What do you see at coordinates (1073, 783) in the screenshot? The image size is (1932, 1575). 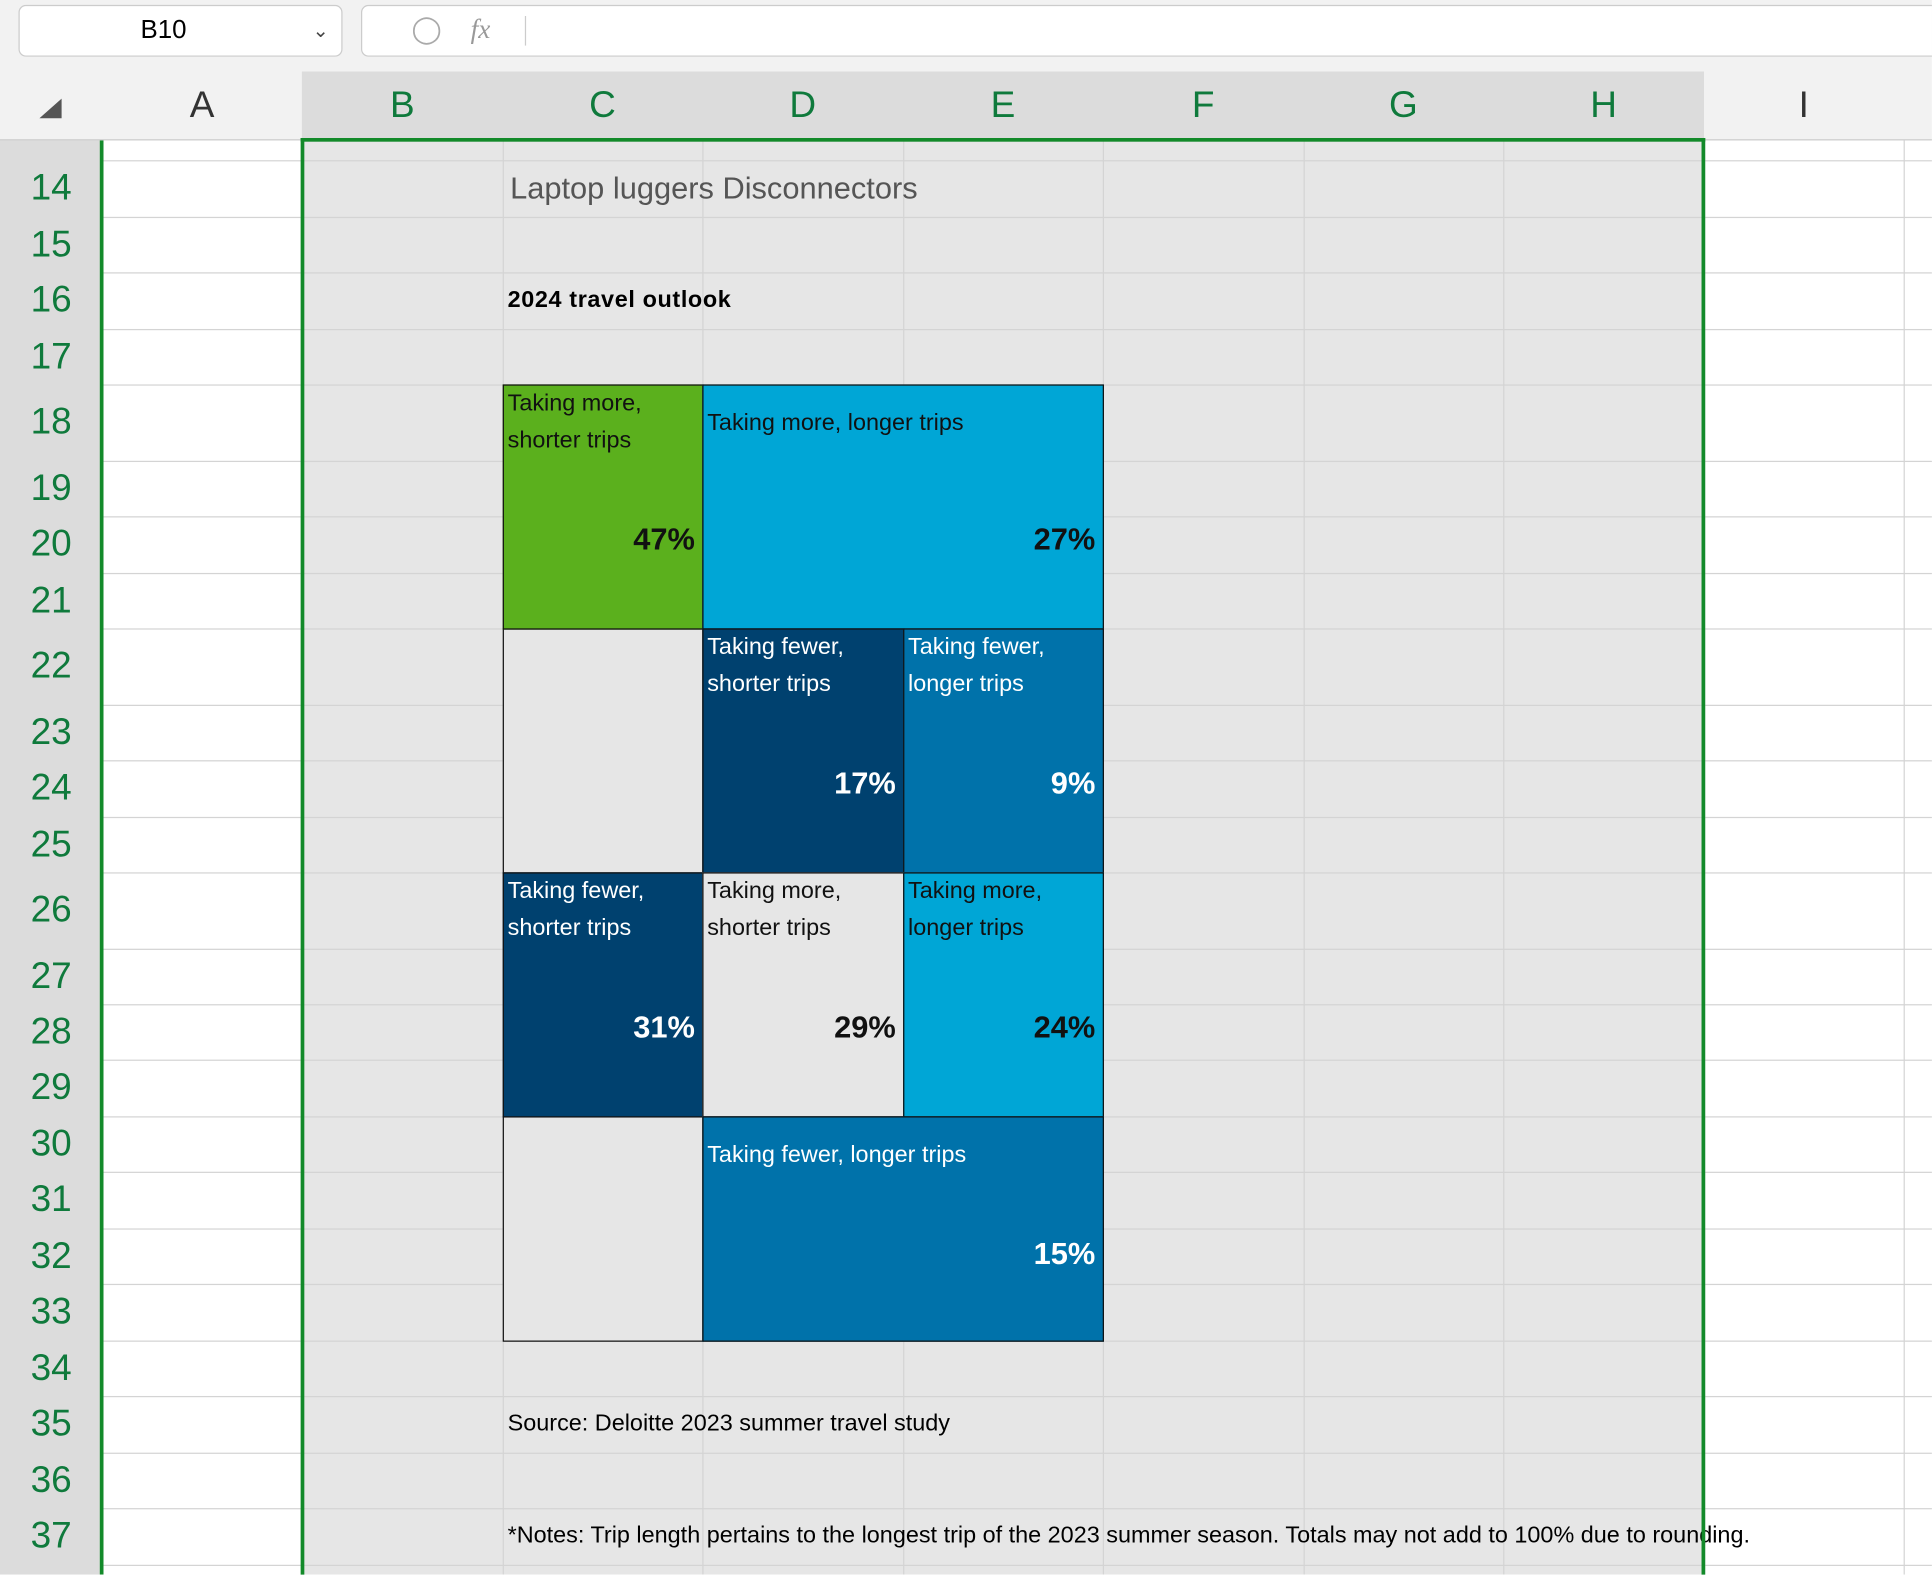 I see `tile-value: 9%` at bounding box center [1073, 783].